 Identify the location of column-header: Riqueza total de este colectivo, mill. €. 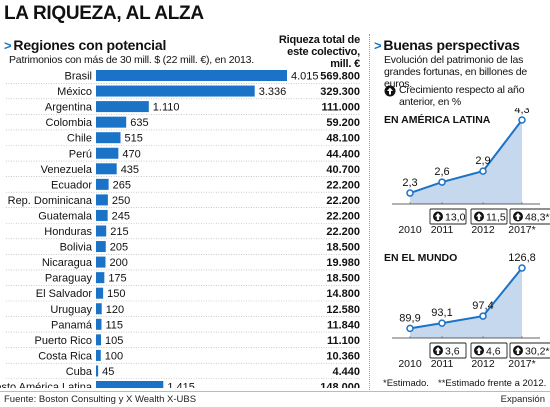
(308, 52).